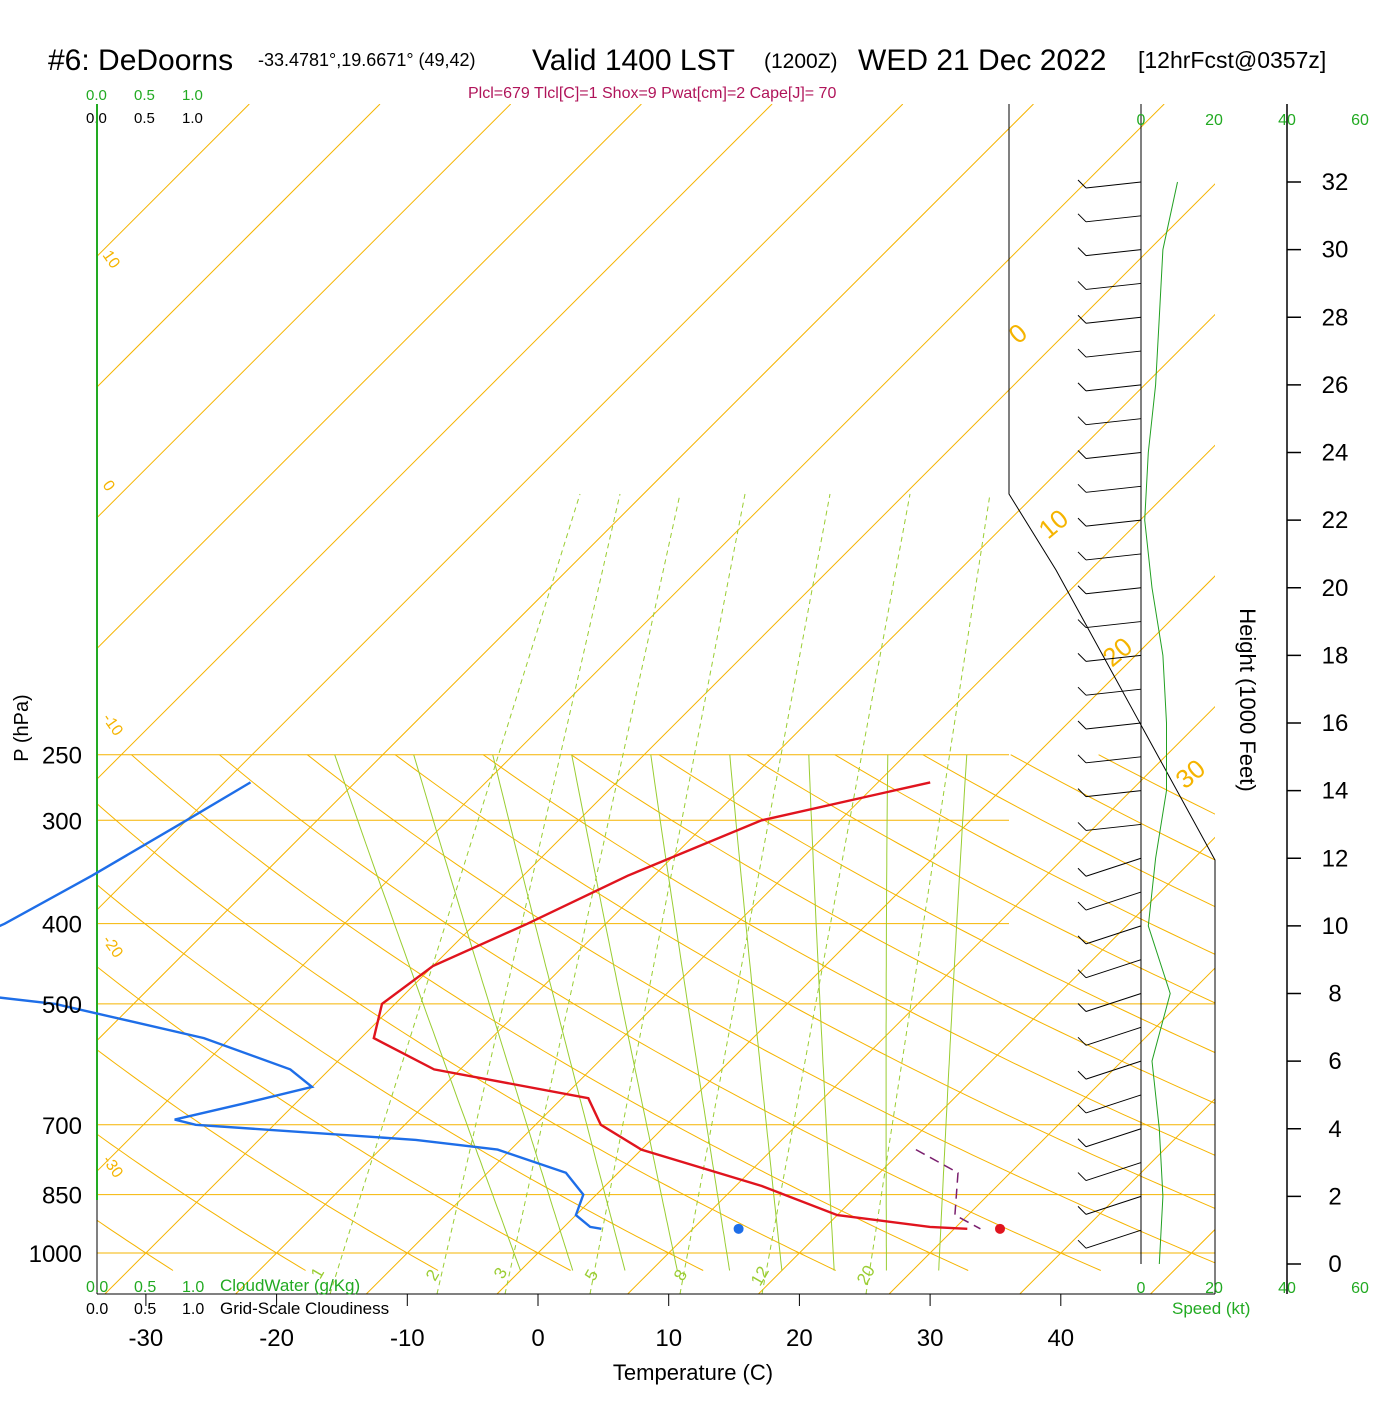  What do you see at coordinates (1360, 1288) in the screenshot?
I see `speed-tick-bottom: 60` at bounding box center [1360, 1288].